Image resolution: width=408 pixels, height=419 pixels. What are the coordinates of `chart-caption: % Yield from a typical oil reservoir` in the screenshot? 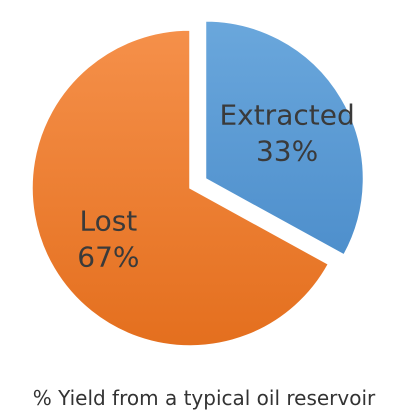 It's located at (204, 398).